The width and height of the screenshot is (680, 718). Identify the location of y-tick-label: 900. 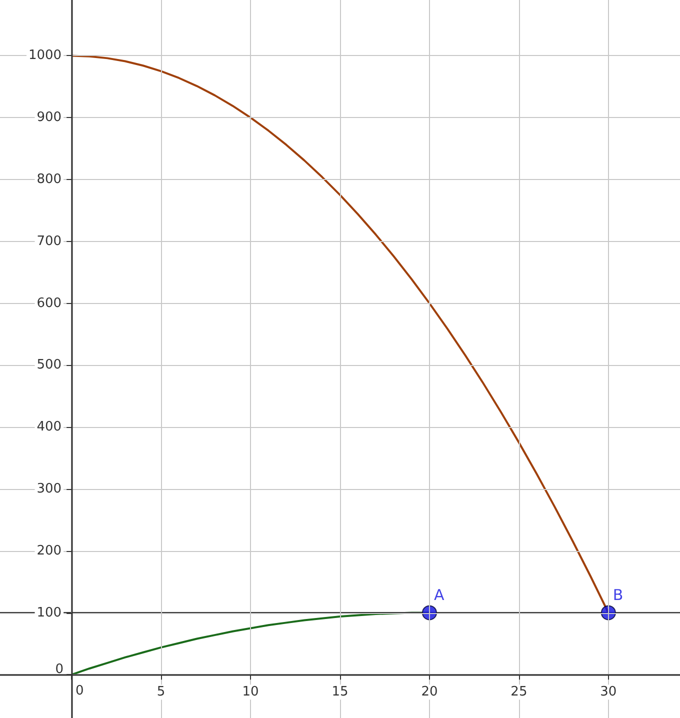
(49, 118).